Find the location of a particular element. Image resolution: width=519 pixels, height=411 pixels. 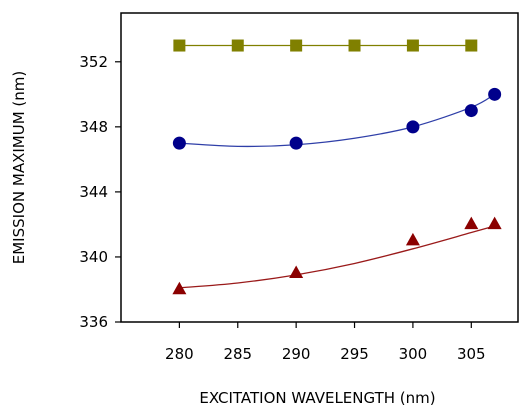

y-tick-label: 340 is located at coordinates (93, 257).